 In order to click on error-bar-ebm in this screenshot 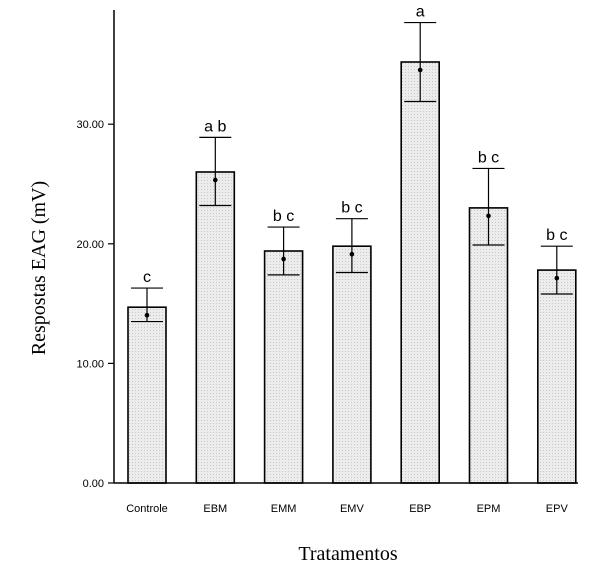, I will do `click(215, 171)`.